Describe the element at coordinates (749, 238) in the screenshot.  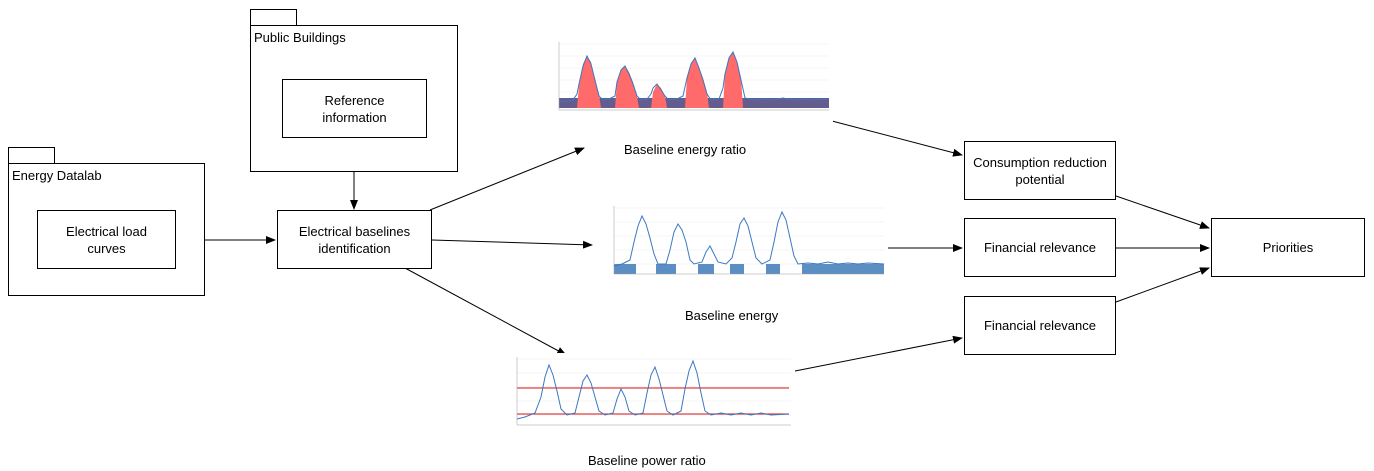
I see `energy-series-line` at that location.